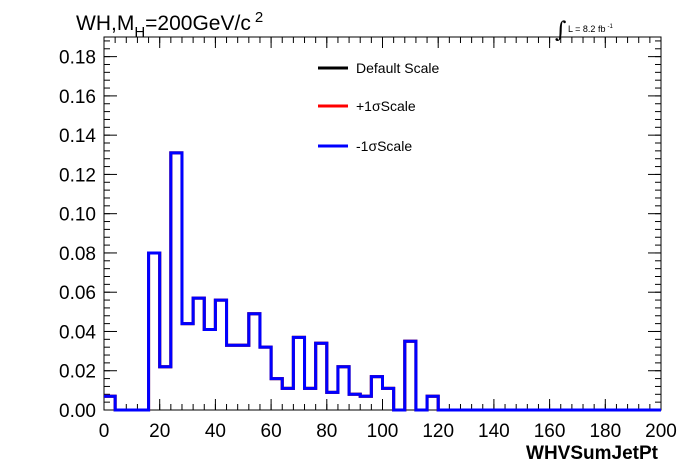 The width and height of the screenshot is (696, 472). Describe the element at coordinates (610, 27) in the screenshot. I see `luminosity-superscript: -1` at that location.